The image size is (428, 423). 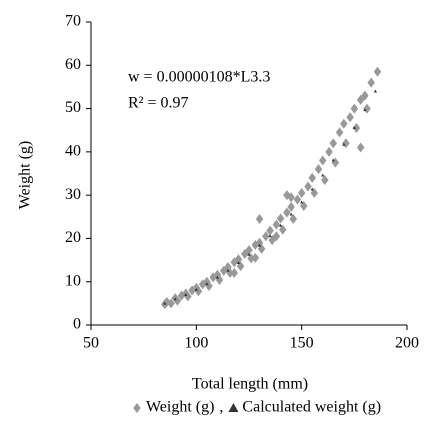 What do you see at coordinates (311, 407) in the screenshot?
I see `legend-label: Calculated weight (g)` at bounding box center [311, 407].